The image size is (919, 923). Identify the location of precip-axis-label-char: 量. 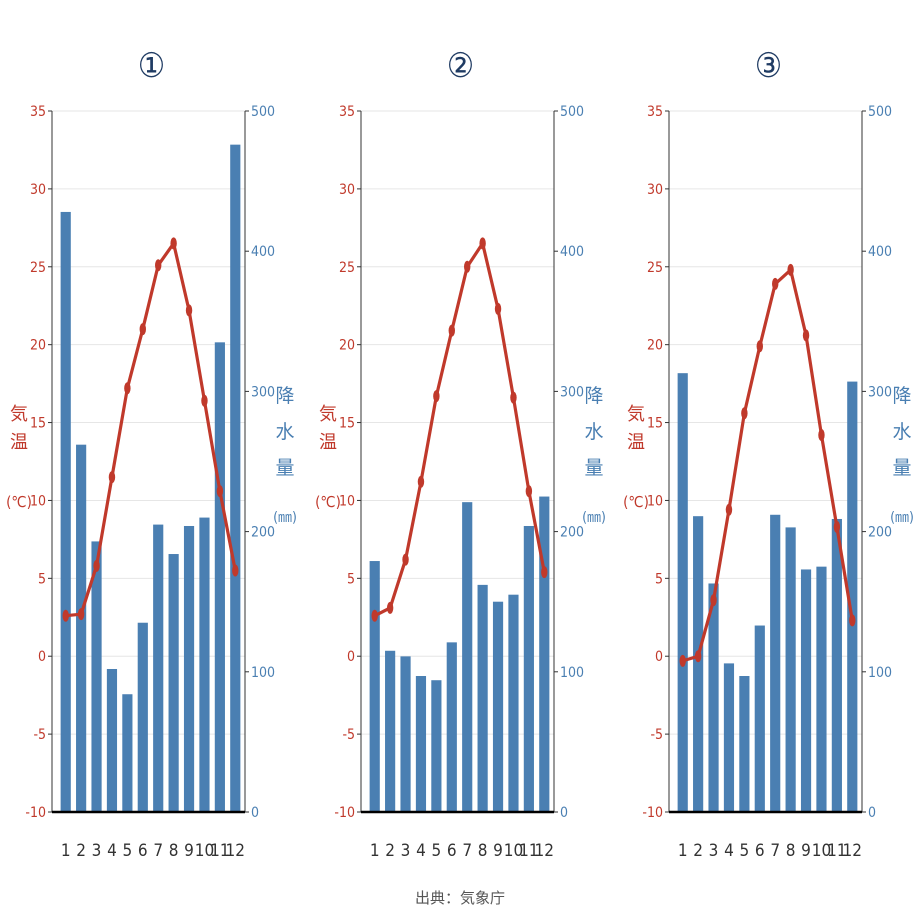
(284, 468).